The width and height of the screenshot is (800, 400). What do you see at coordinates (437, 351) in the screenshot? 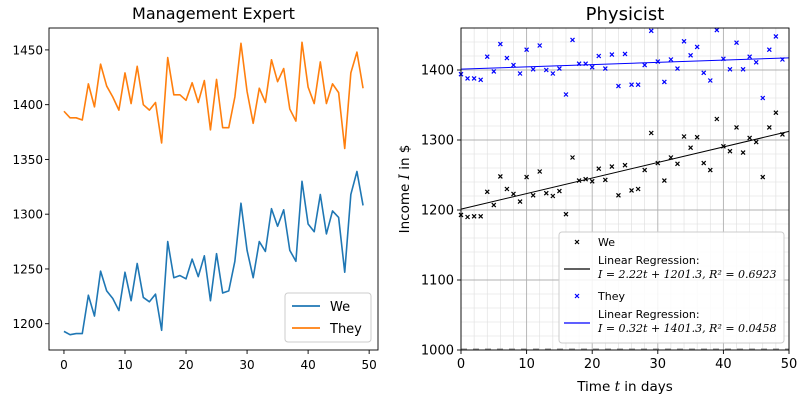
I see `right-y-tick-label: 1000` at bounding box center [437, 351].